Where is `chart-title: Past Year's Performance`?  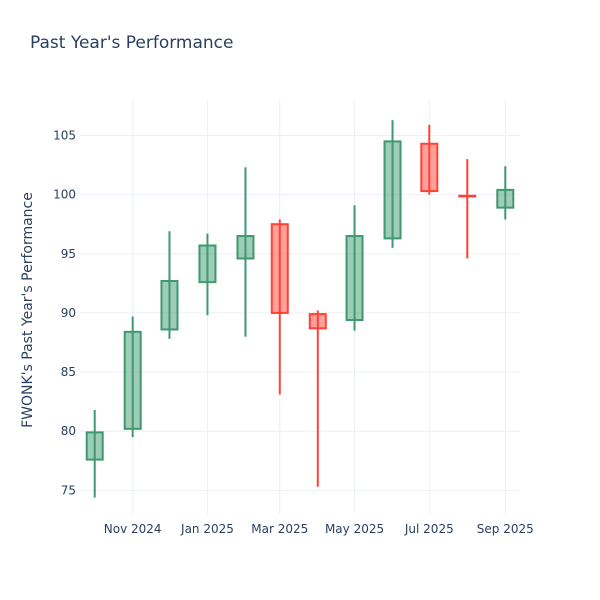
chart-title: Past Year's Performance is located at coordinates (132, 43).